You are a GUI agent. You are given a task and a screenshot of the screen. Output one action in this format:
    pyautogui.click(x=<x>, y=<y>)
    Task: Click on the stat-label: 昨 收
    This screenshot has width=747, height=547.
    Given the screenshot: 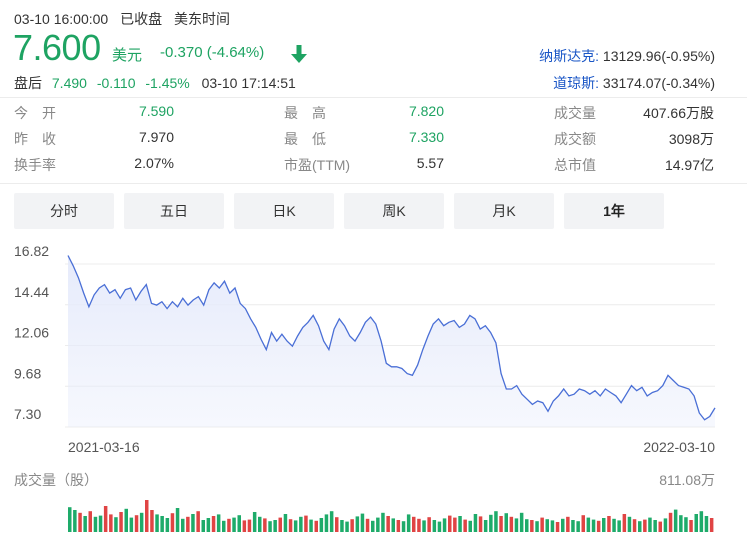 What is the action you would take?
    pyautogui.click(x=35, y=139)
    